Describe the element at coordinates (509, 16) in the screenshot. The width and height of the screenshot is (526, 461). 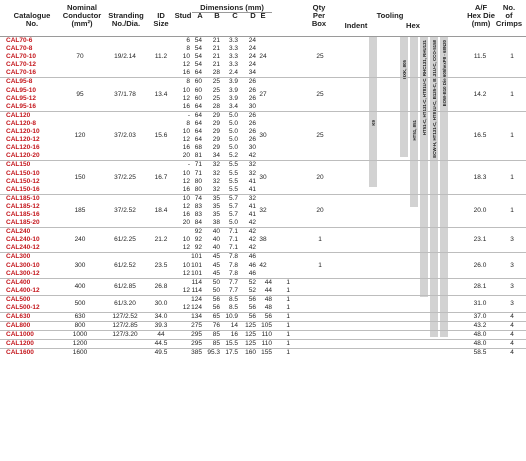
I see `header-crimps-line2: of` at that location.